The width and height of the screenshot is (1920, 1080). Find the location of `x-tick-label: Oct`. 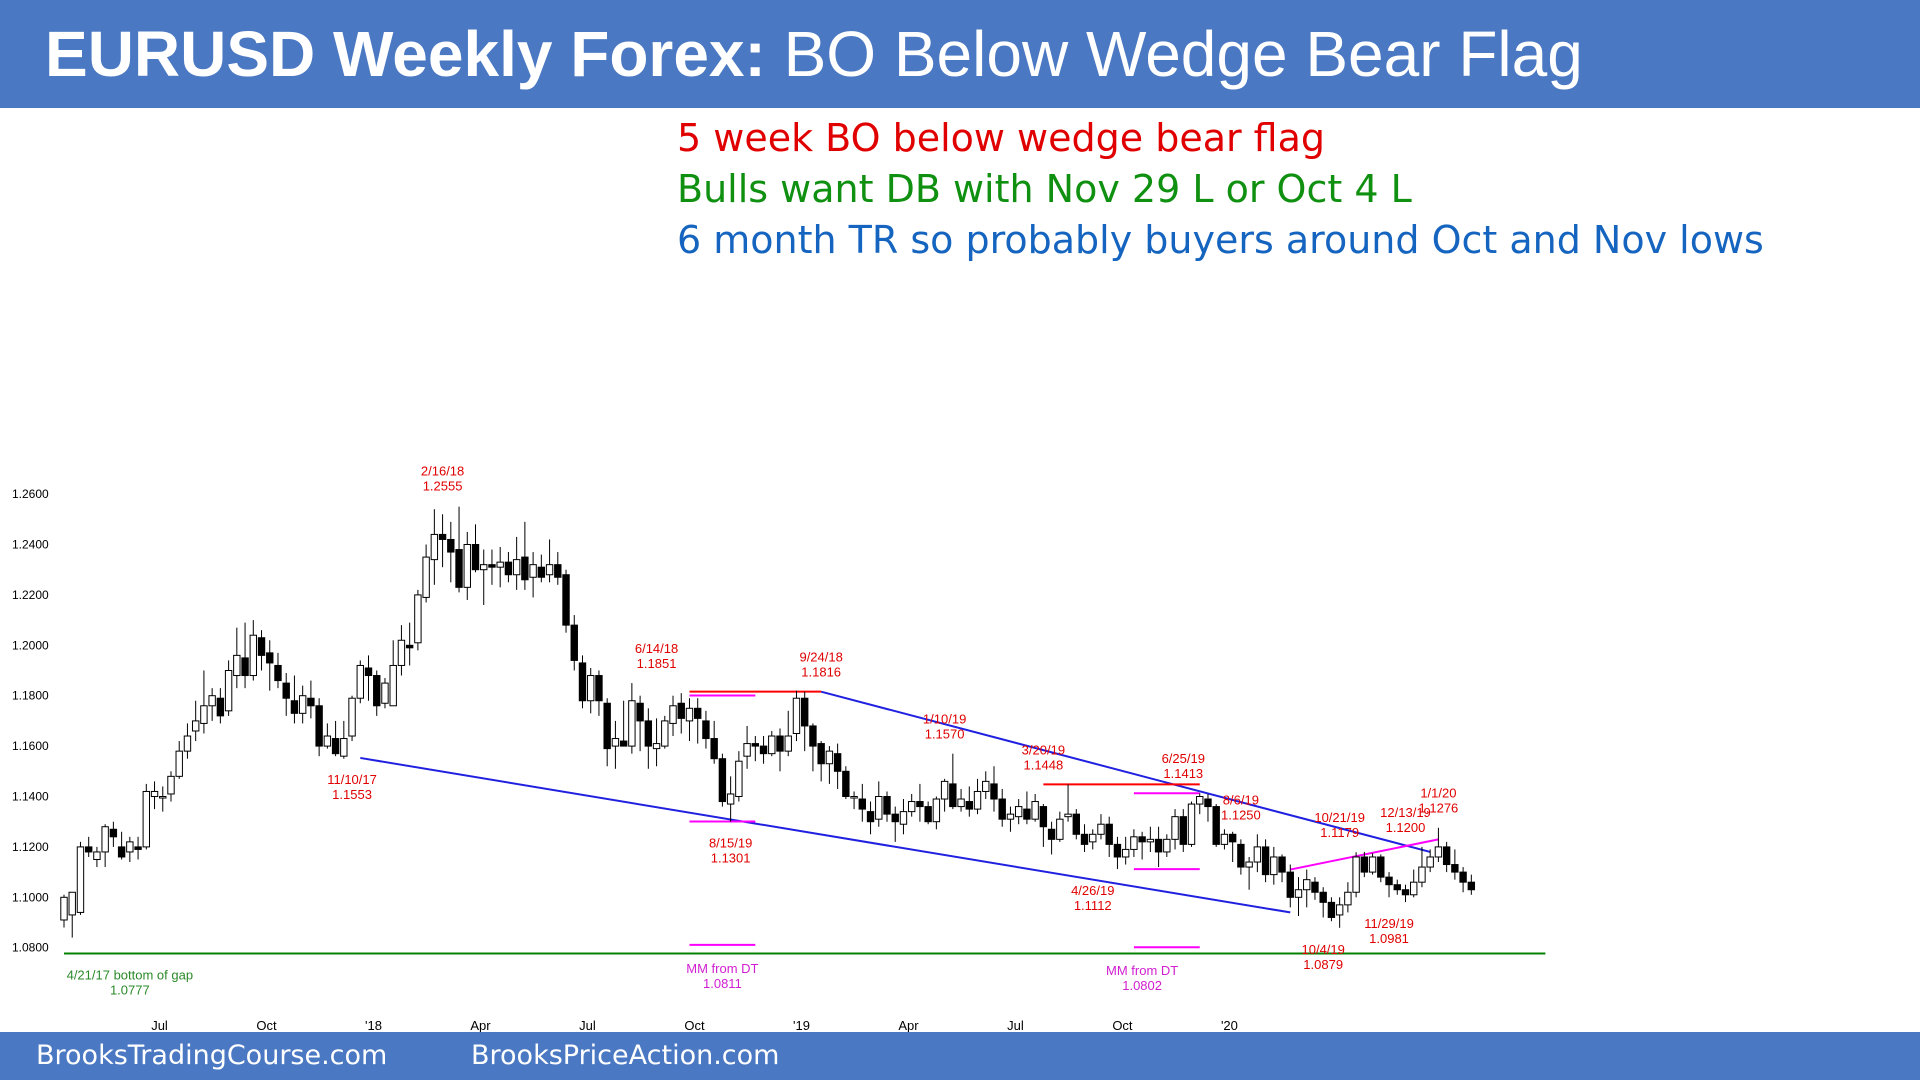

x-tick-label: Oct is located at coordinates (694, 1025).